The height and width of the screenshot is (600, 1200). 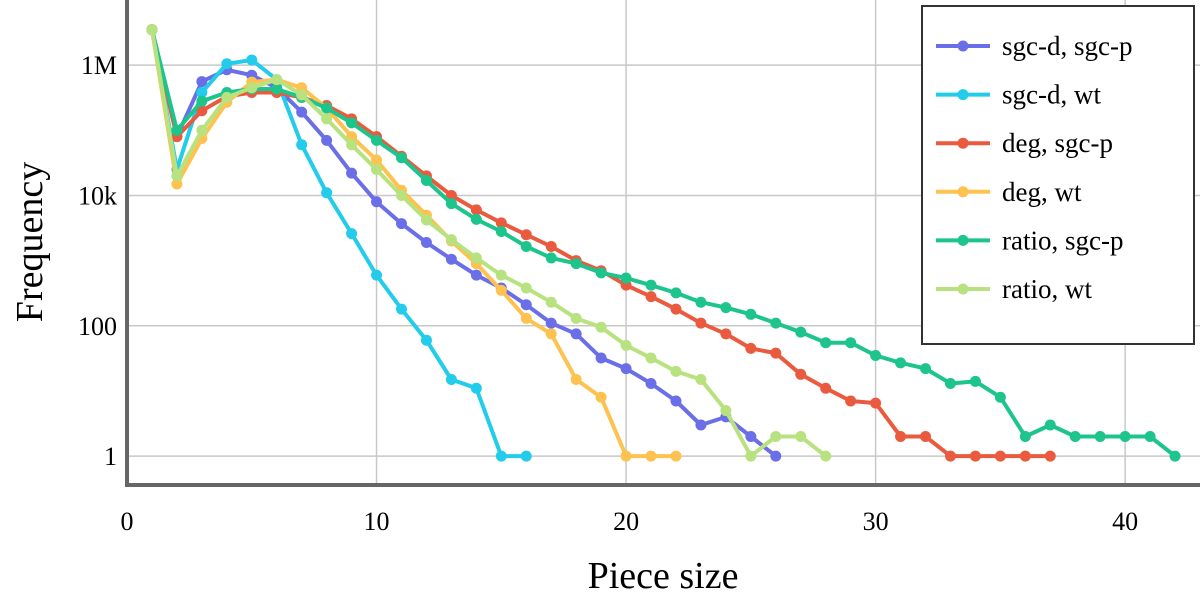 What do you see at coordinates (1051, 95) in the screenshot?
I see `legend-label: sgc-d, wt` at bounding box center [1051, 95].